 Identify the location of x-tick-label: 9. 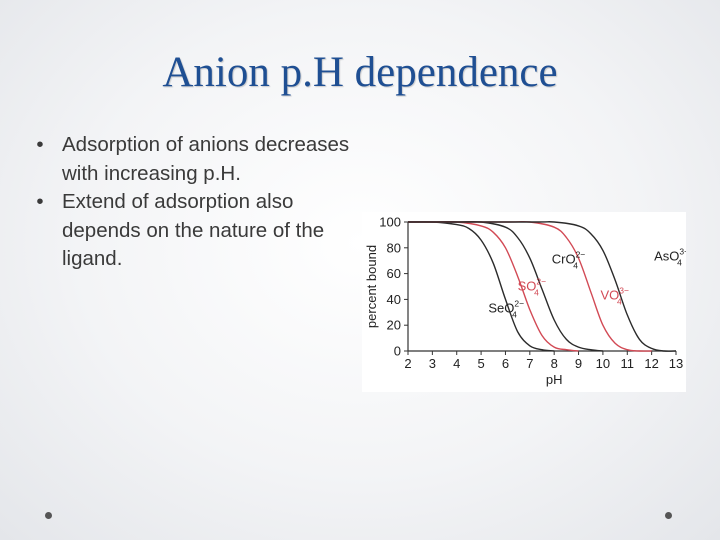
(578, 363).